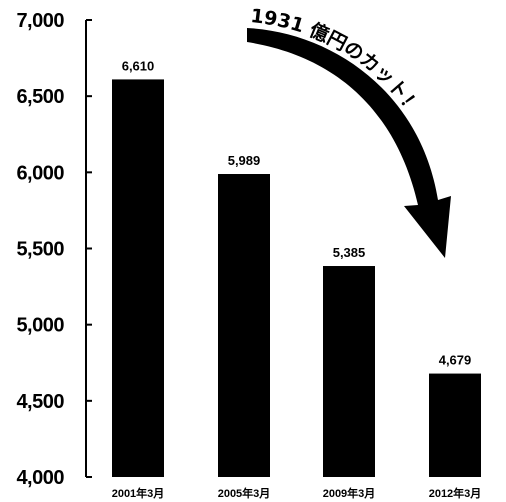 This screenshot has height=502, width=506. What do you see at coordinates (40, 21) in the screenshot?
I see `y-tick-label: 7,000` at bounding box center [40, 21].